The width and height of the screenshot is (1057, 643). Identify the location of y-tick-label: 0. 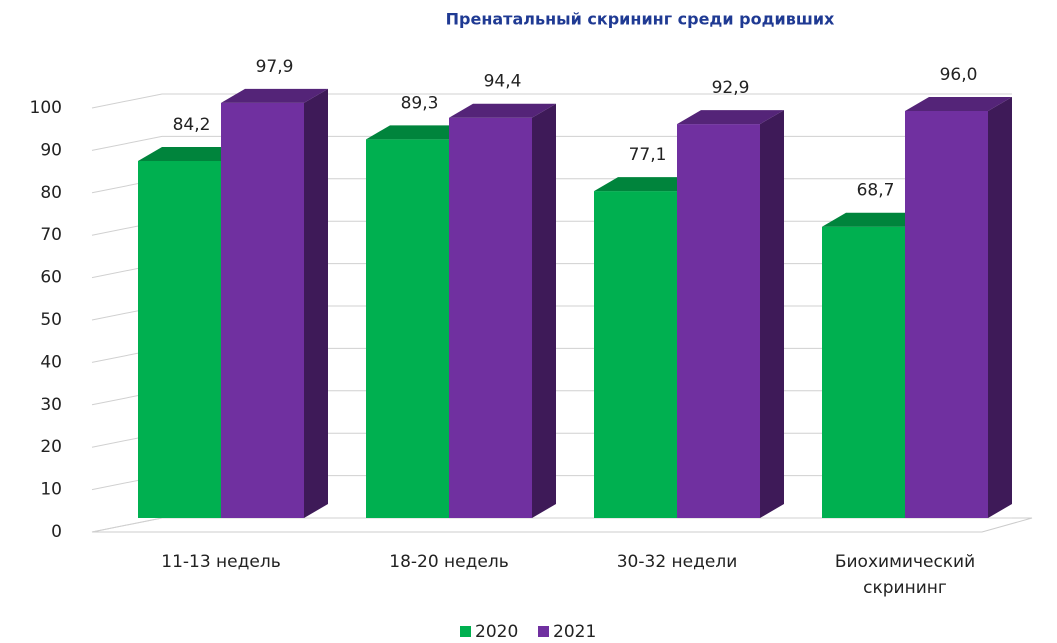
(56, 532).